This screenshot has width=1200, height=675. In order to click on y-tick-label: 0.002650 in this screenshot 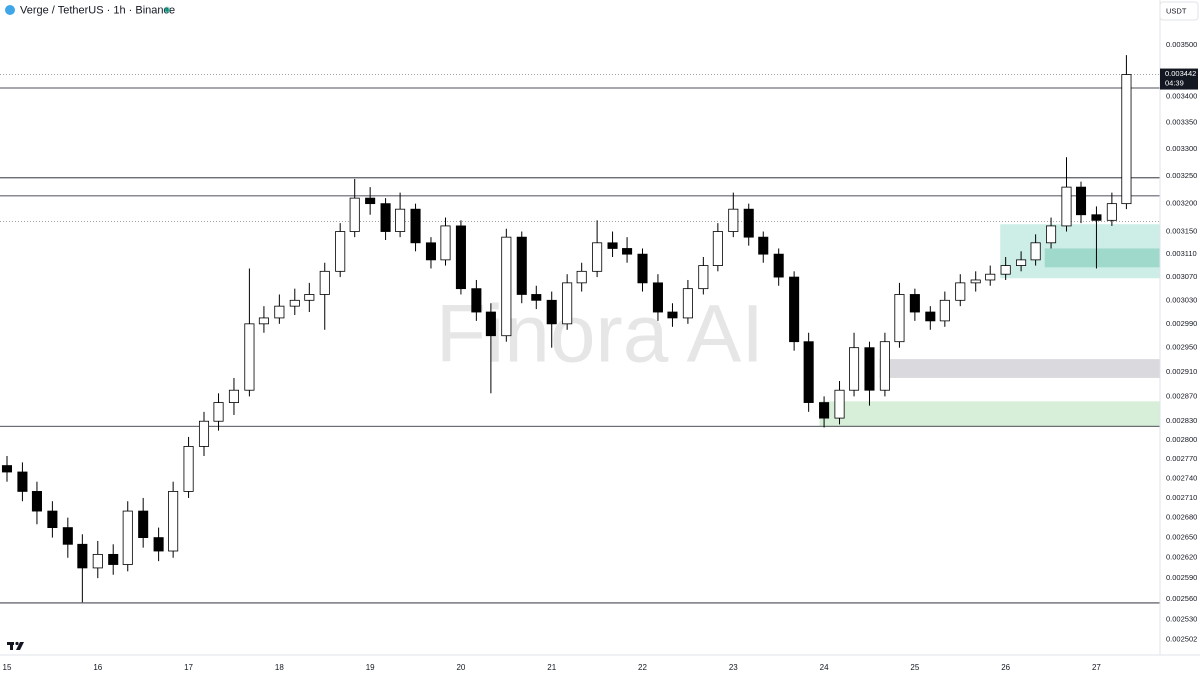, I will do `click(1181, 537)`.